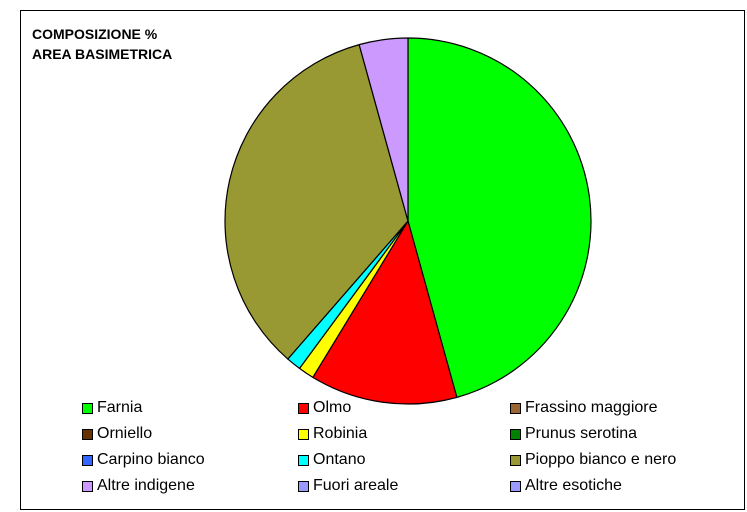 This screenshot has height=512, width=747. Describe the element at coordinates (581, 433) in the screenshot. I see `legend-label-prunus-serotina: Prunus serotina` at that location.